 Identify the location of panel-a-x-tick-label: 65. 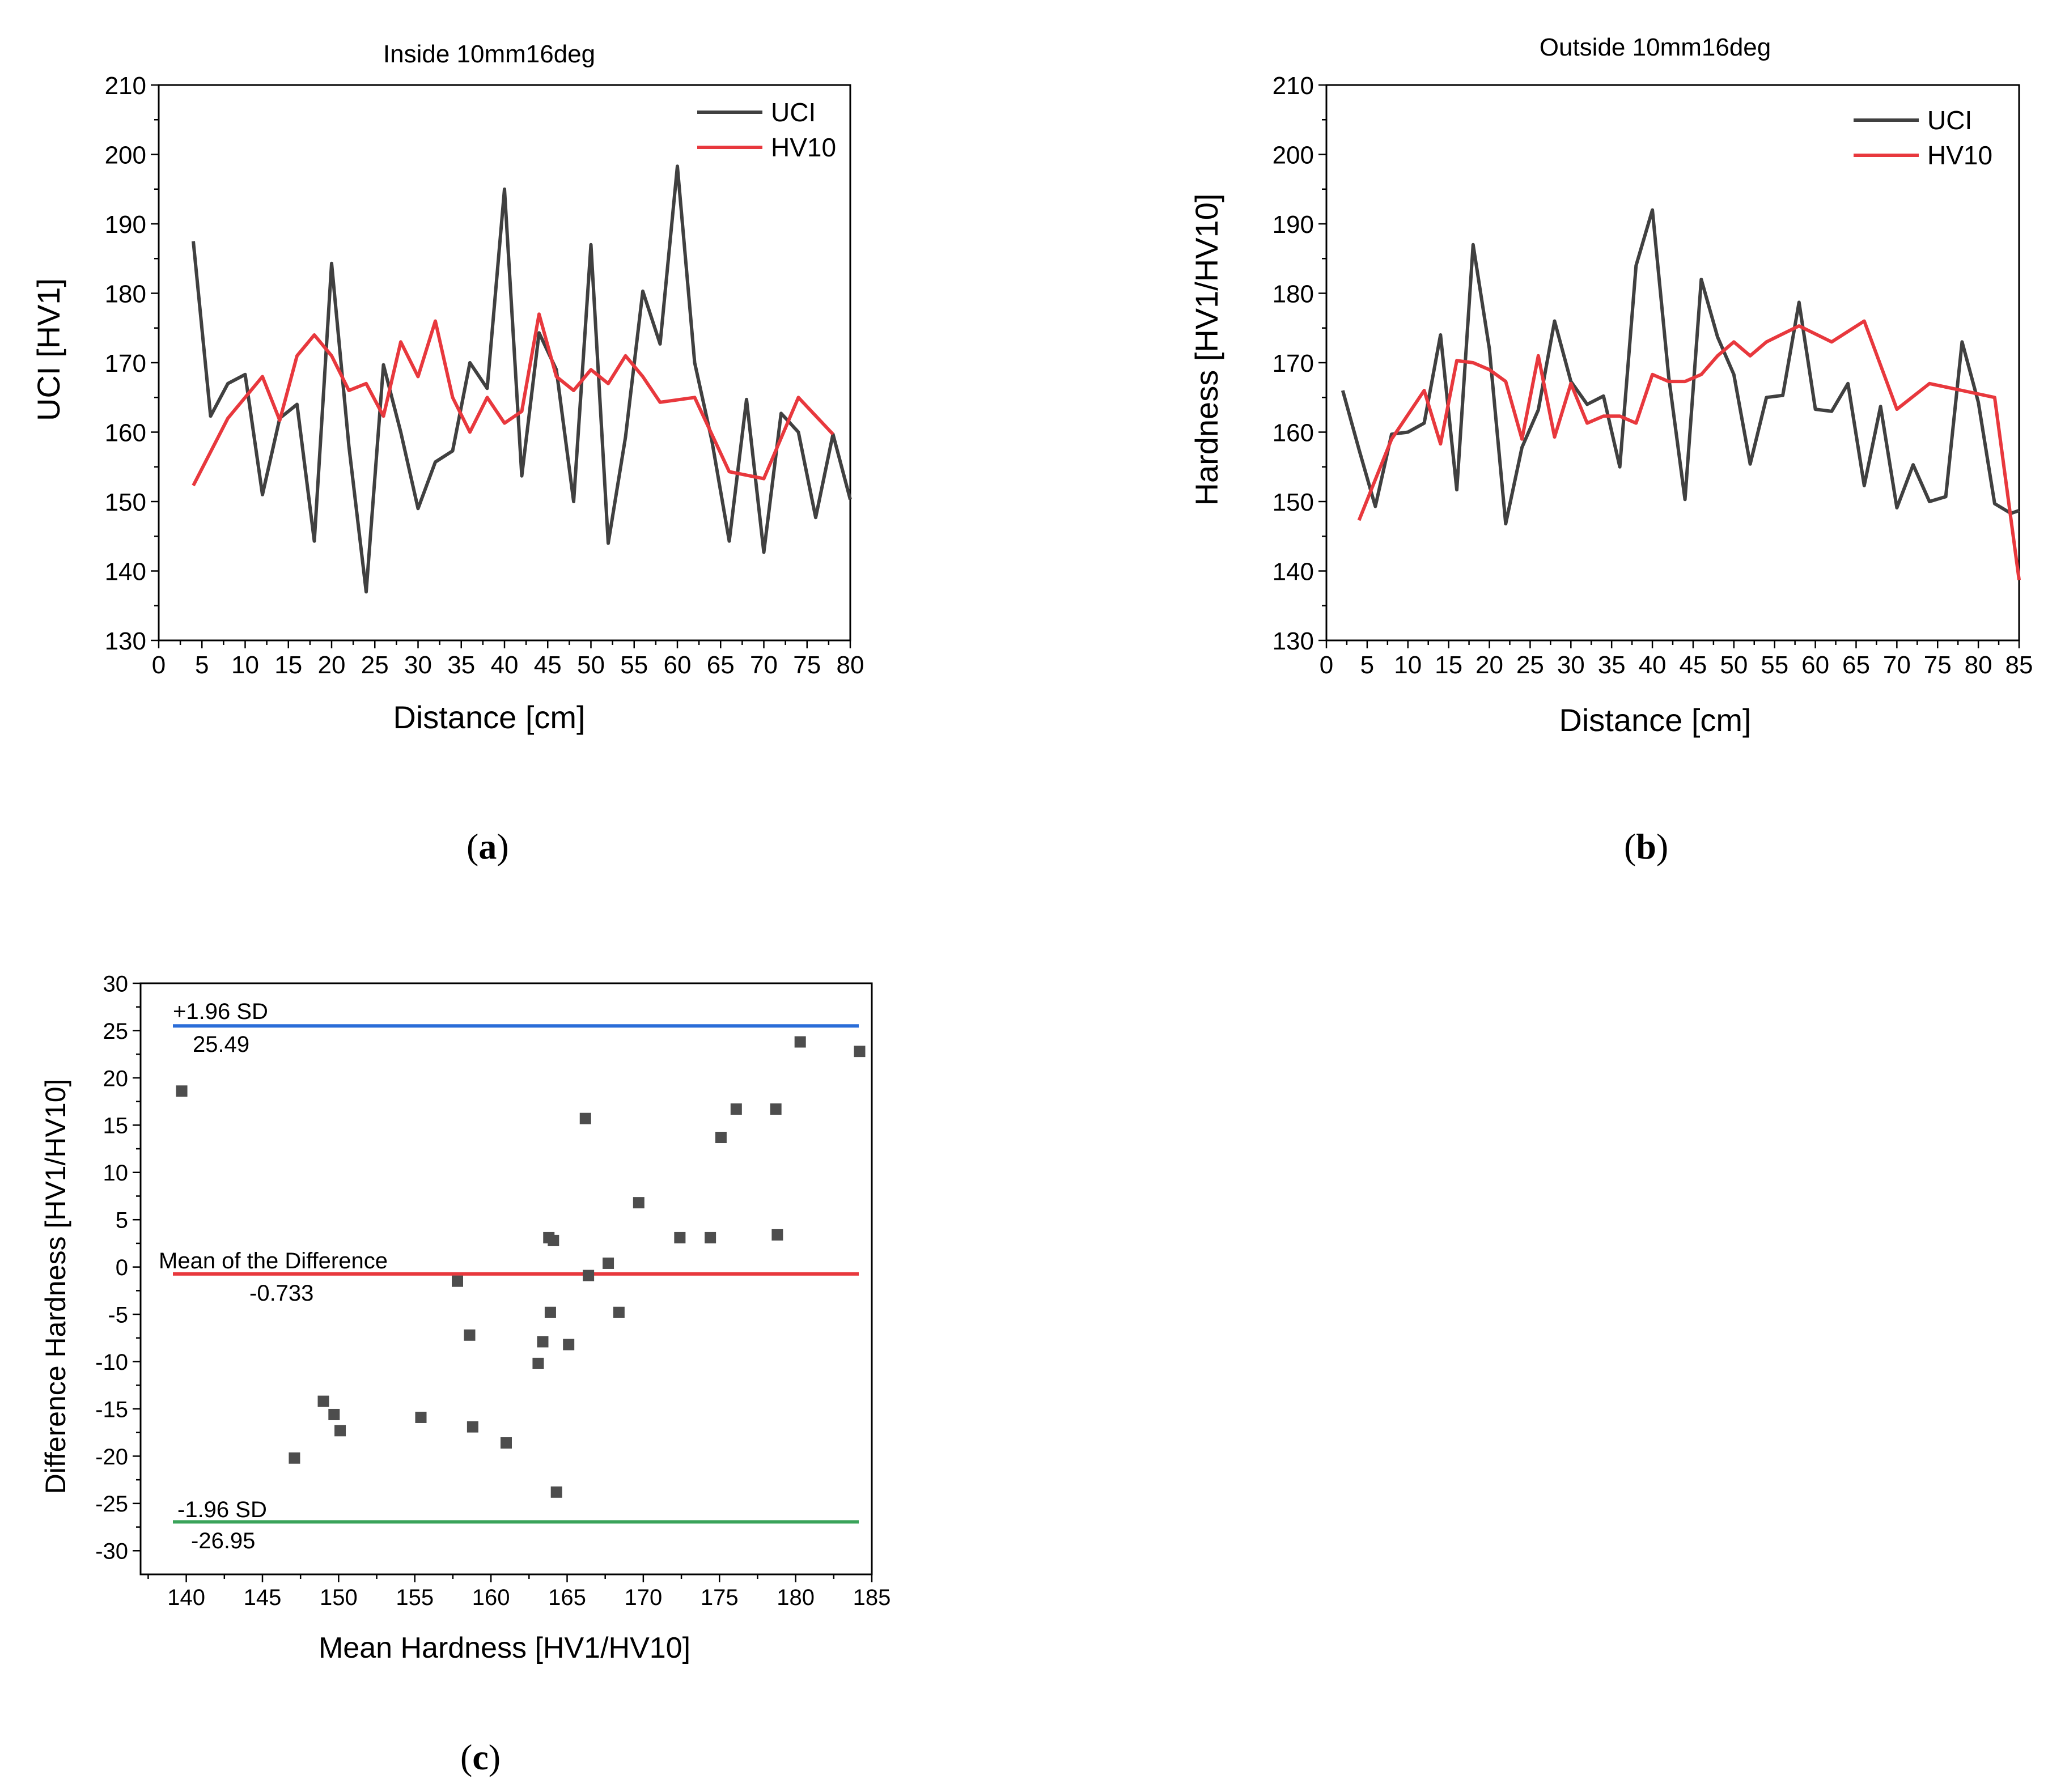
(721, 665).